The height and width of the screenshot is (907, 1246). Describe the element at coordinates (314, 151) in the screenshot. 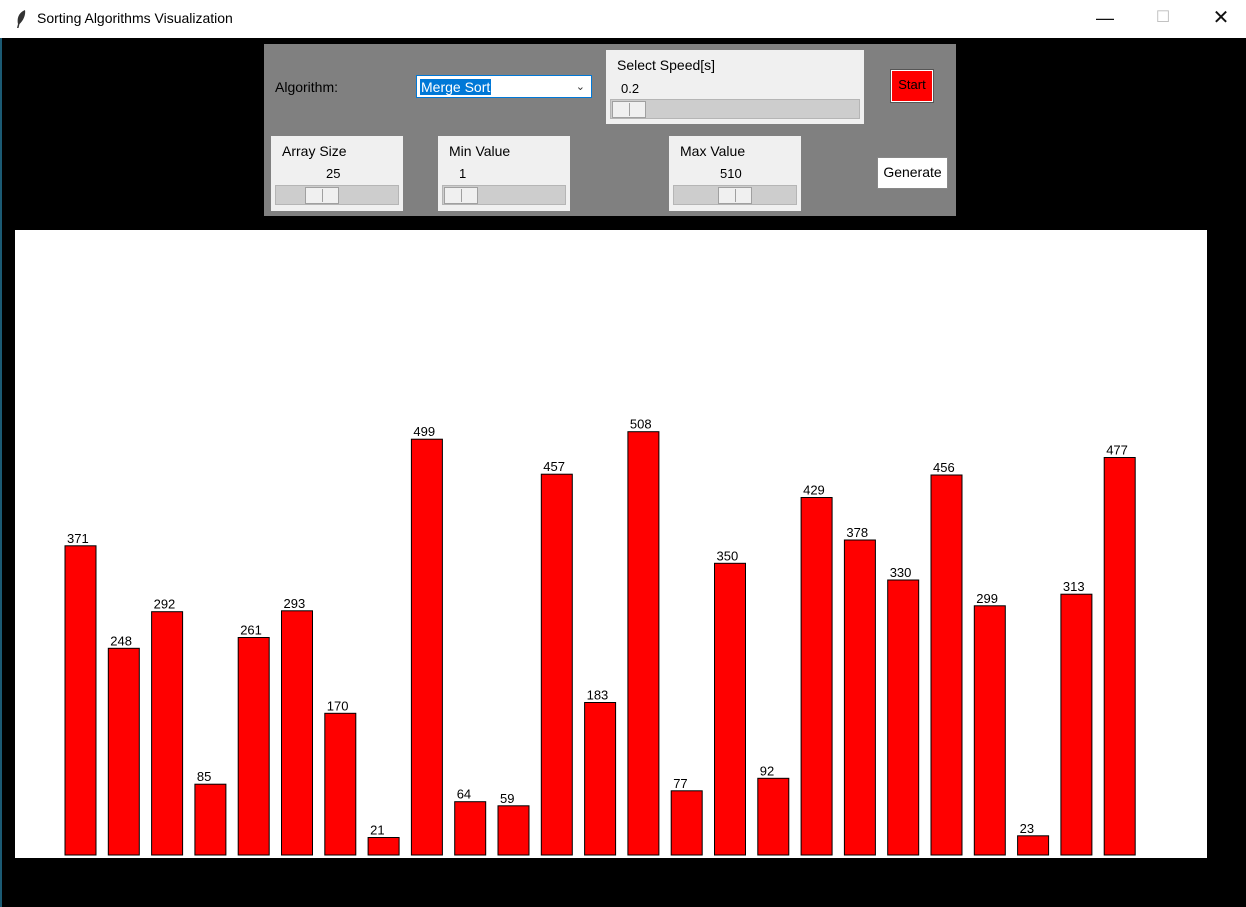

I see `array-size-label: Array Size` at that location.